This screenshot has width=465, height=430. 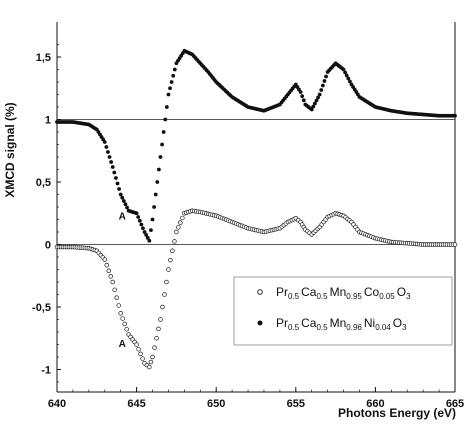 What do you see at coordinates (260, 323) in the screenshot?
I see `legend-marker-filled` at bounding box center [260, 323].